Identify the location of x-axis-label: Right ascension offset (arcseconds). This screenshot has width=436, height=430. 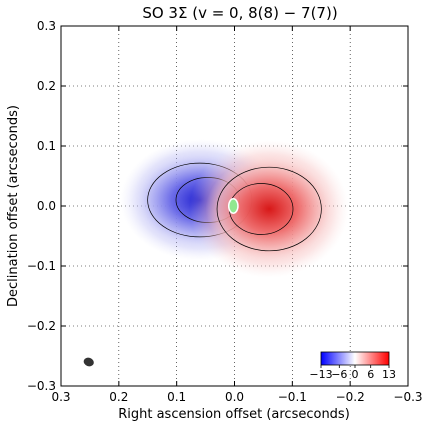
(234, 414).